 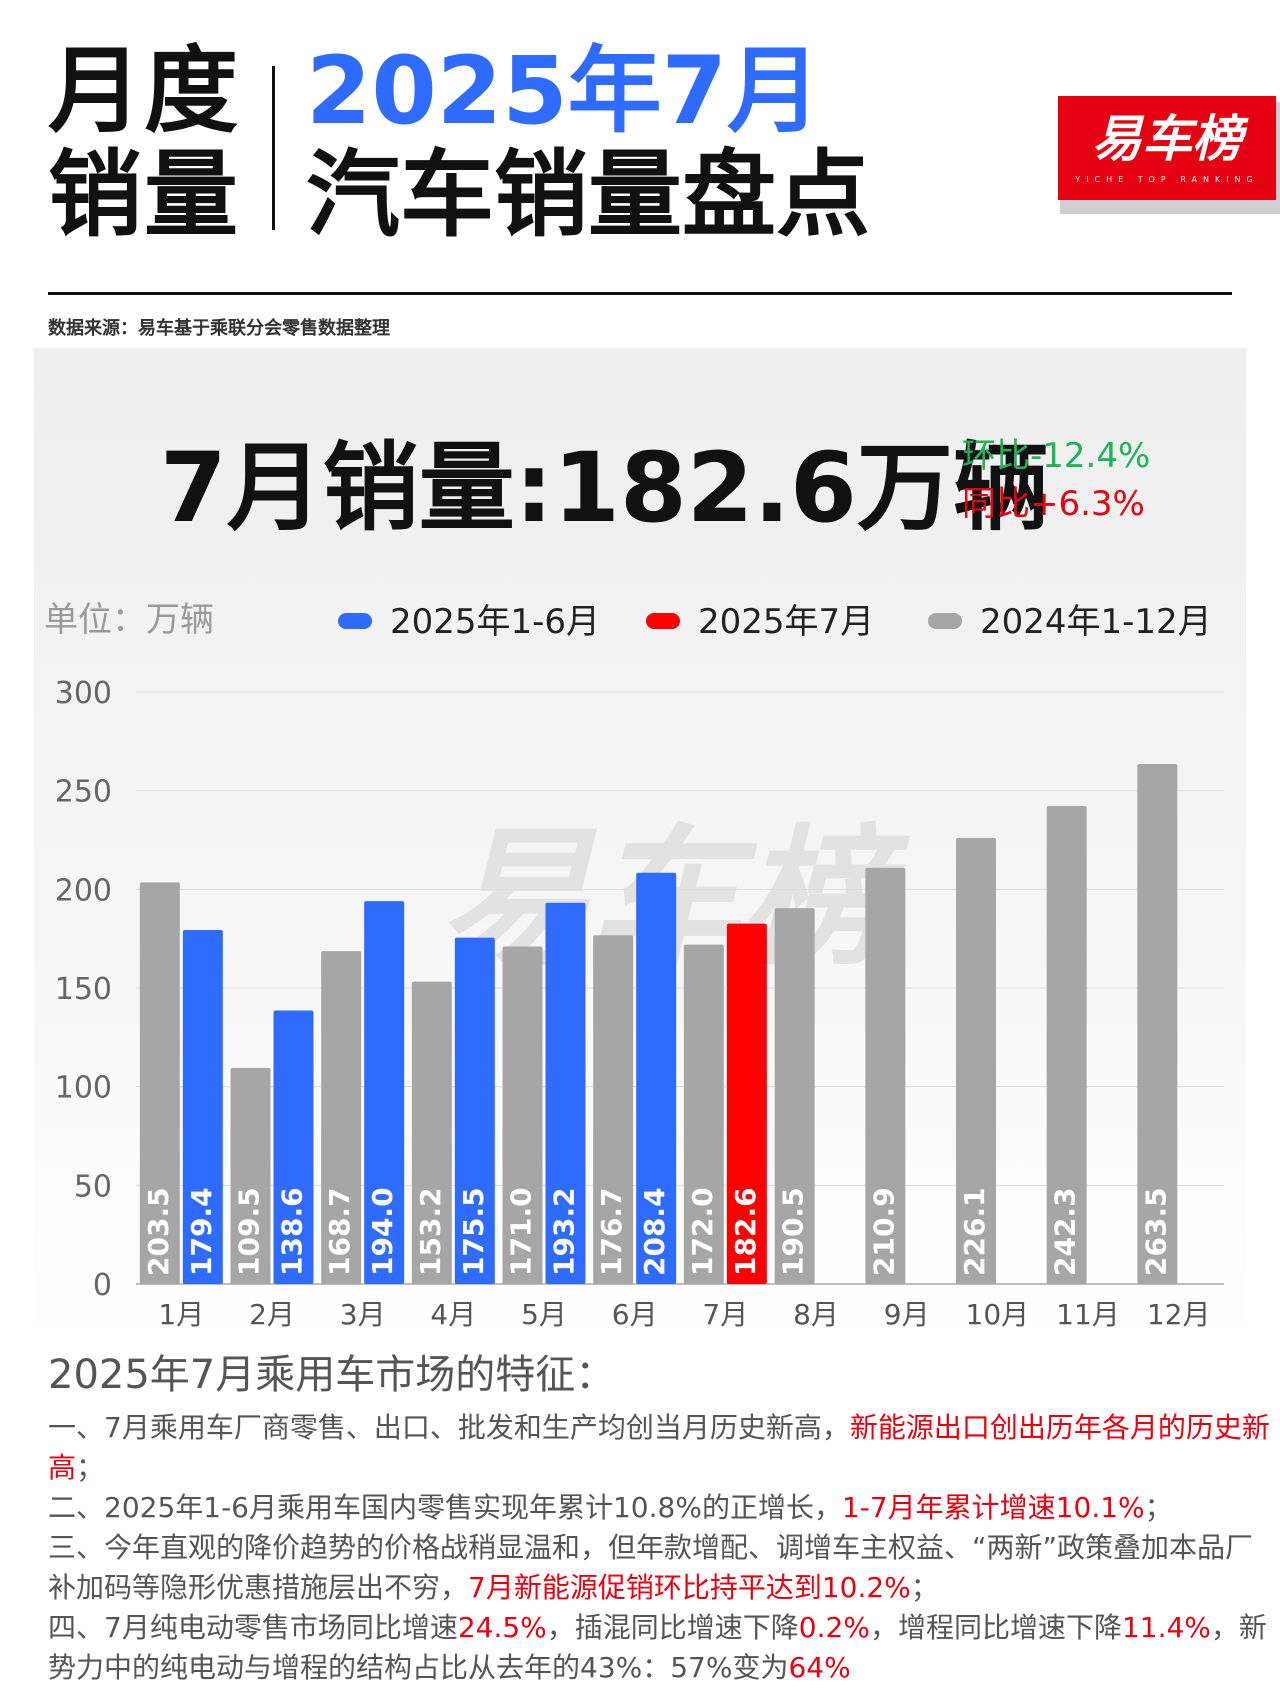 I want to click on bar-value-label: 176.7, so click(x=611, y=1231).